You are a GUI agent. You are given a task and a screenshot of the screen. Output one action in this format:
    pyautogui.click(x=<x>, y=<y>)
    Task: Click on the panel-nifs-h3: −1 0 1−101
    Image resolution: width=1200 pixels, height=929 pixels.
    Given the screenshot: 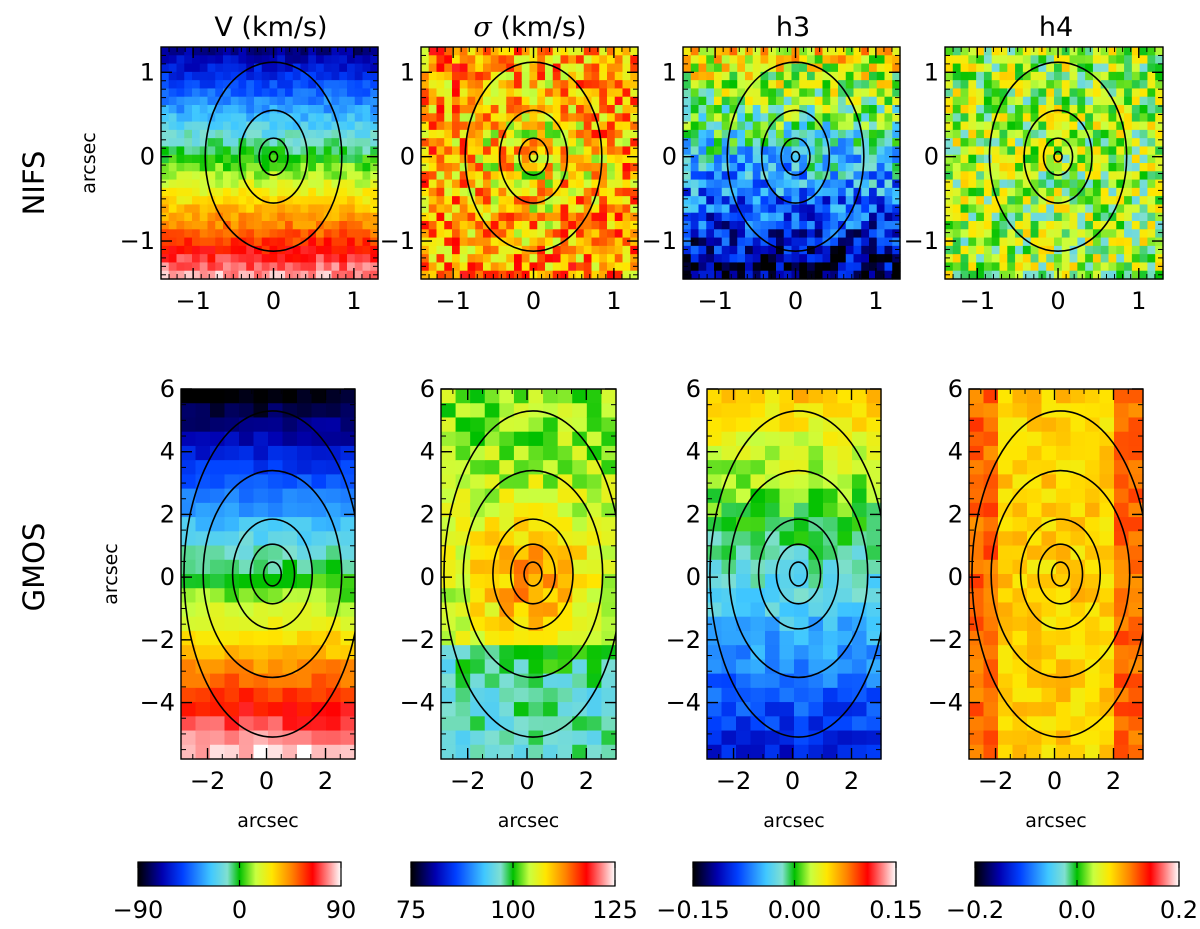 What is the action you would take?
    pyautogui.click(x=771, y=180)
    